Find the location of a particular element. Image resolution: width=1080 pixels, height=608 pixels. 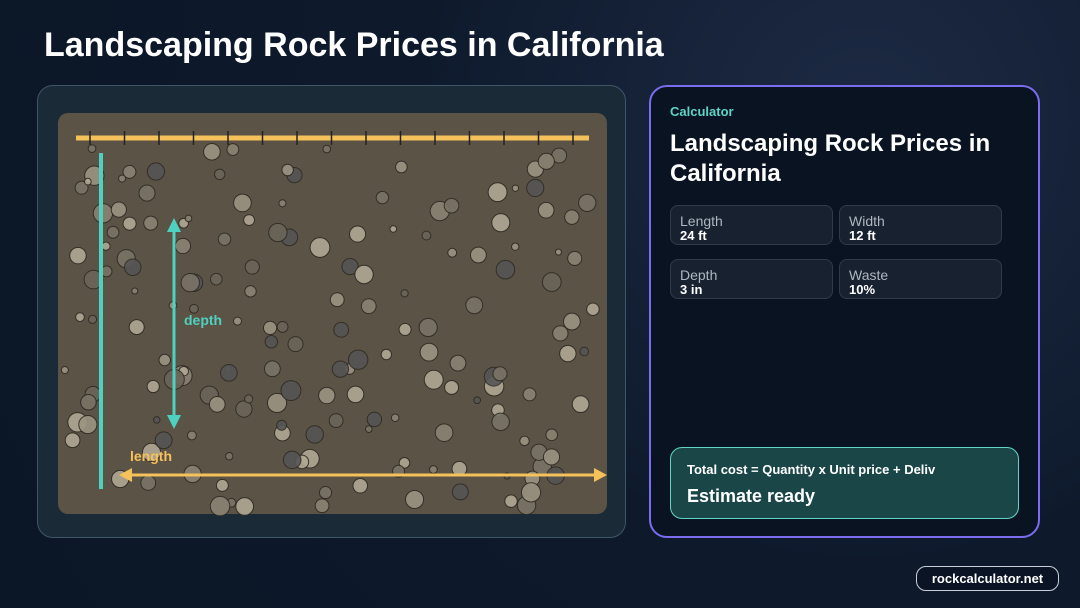

field-label: Width is located at coordinates (867, 221).